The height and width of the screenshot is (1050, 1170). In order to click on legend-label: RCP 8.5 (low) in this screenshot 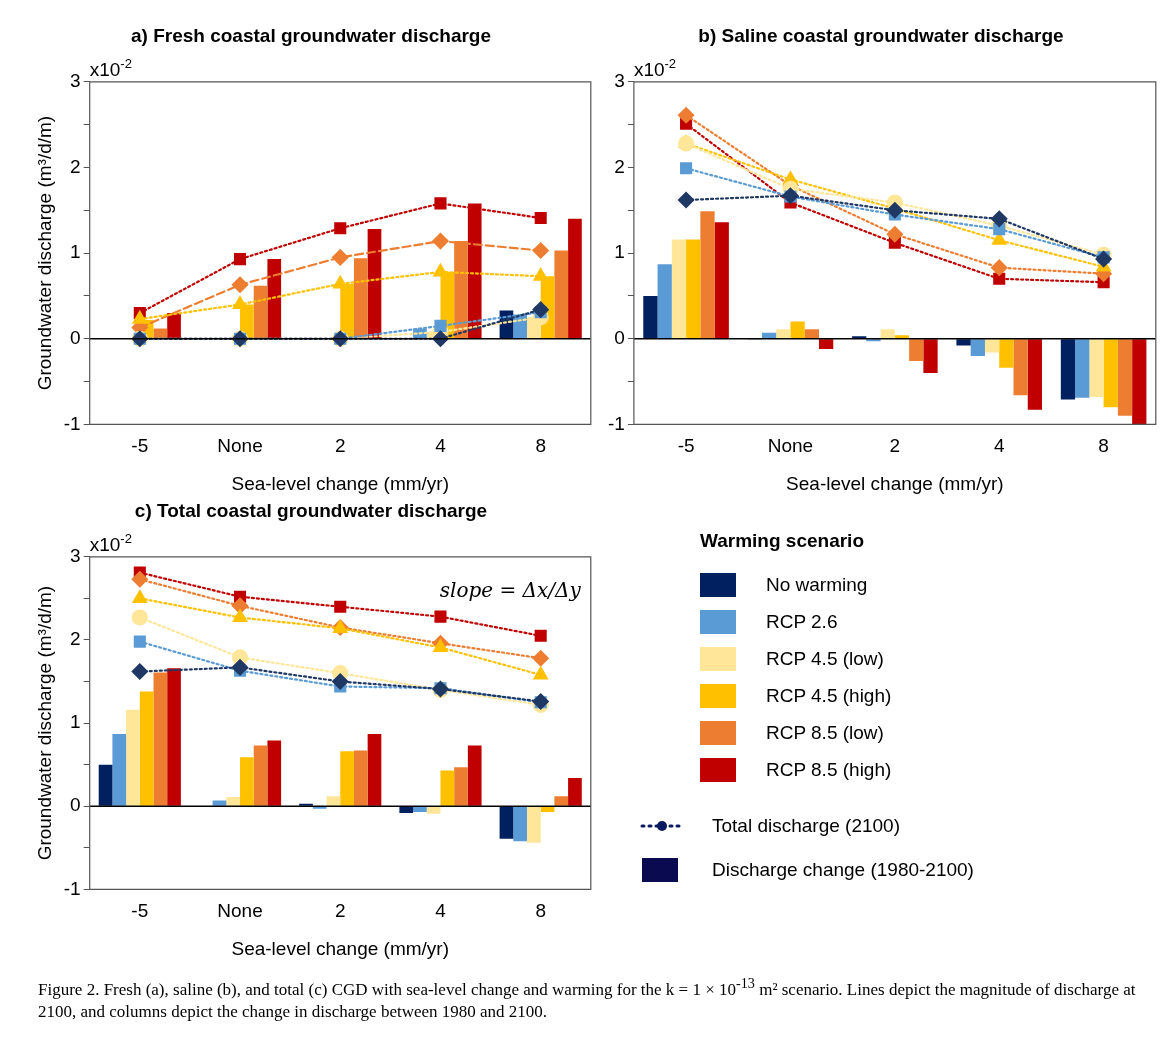, I will do `click(825, 732)`.